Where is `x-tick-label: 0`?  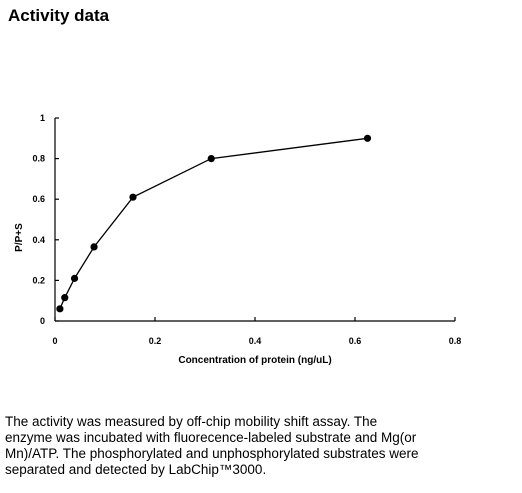 x-tick-label: 0 is located at coordinates (54, 341).